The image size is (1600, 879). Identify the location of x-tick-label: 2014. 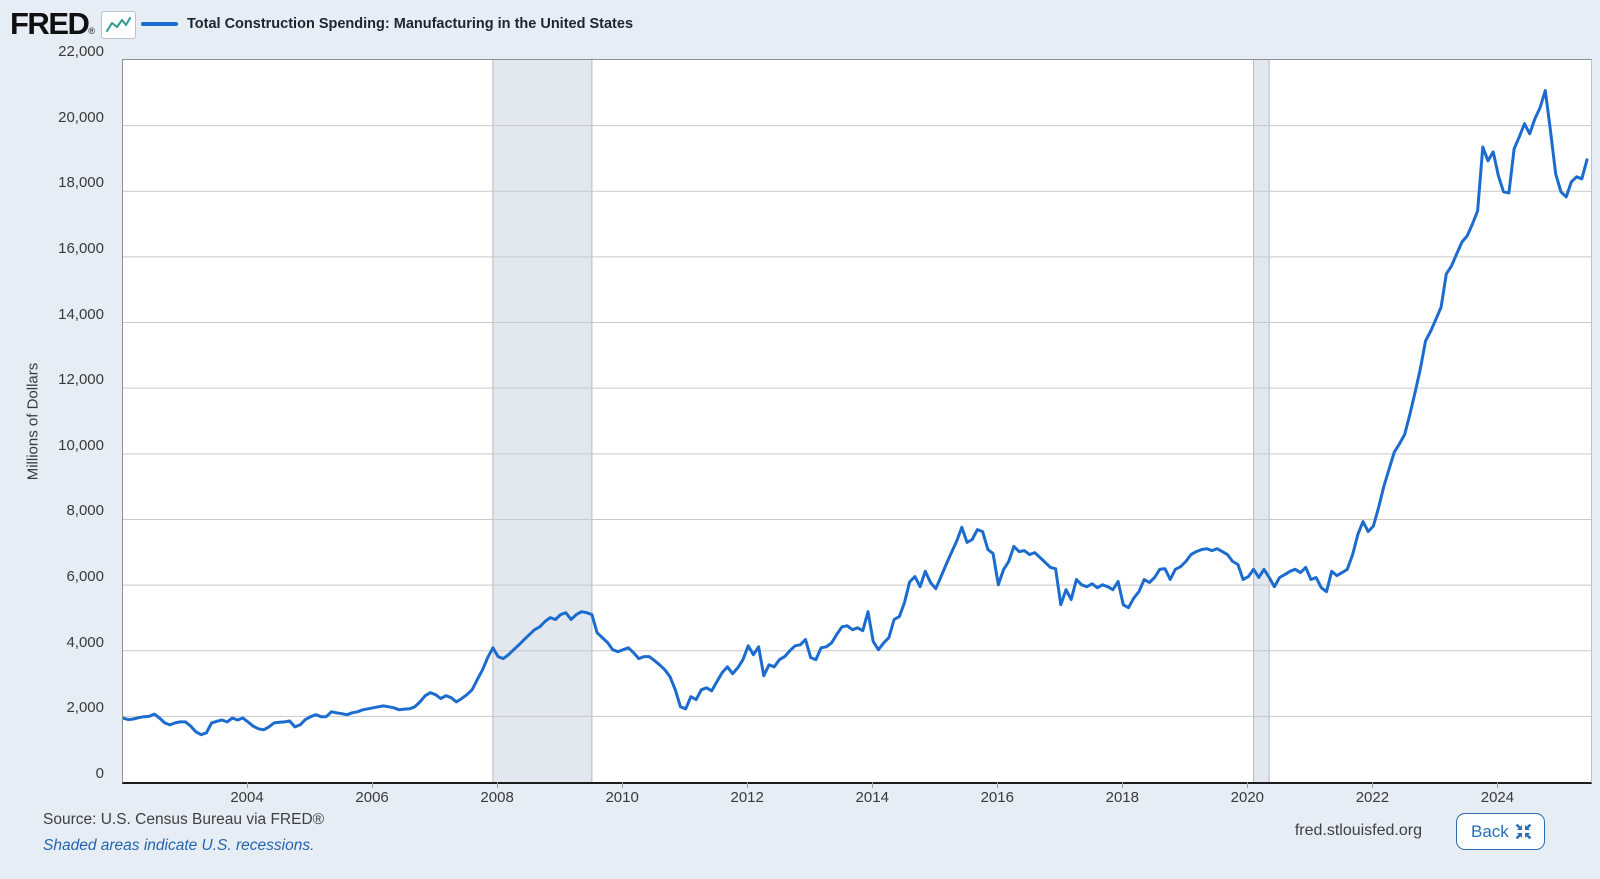
(872, 797).